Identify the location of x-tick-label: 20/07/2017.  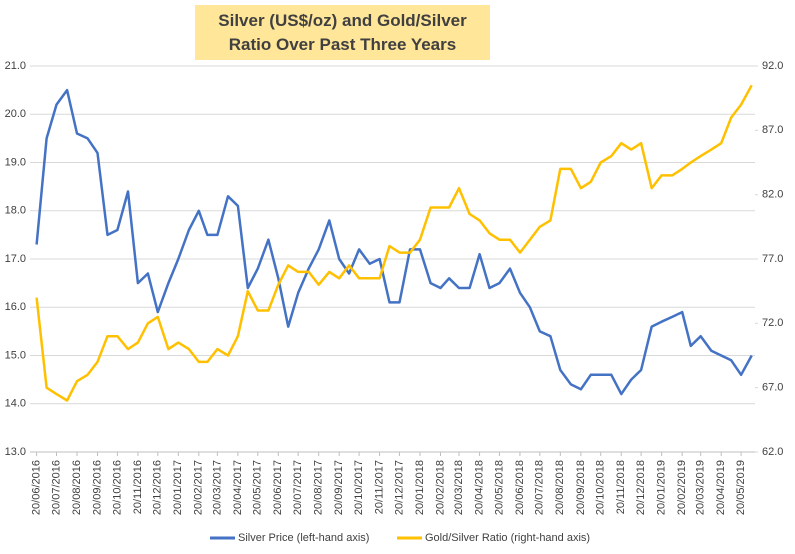
(298, 487).